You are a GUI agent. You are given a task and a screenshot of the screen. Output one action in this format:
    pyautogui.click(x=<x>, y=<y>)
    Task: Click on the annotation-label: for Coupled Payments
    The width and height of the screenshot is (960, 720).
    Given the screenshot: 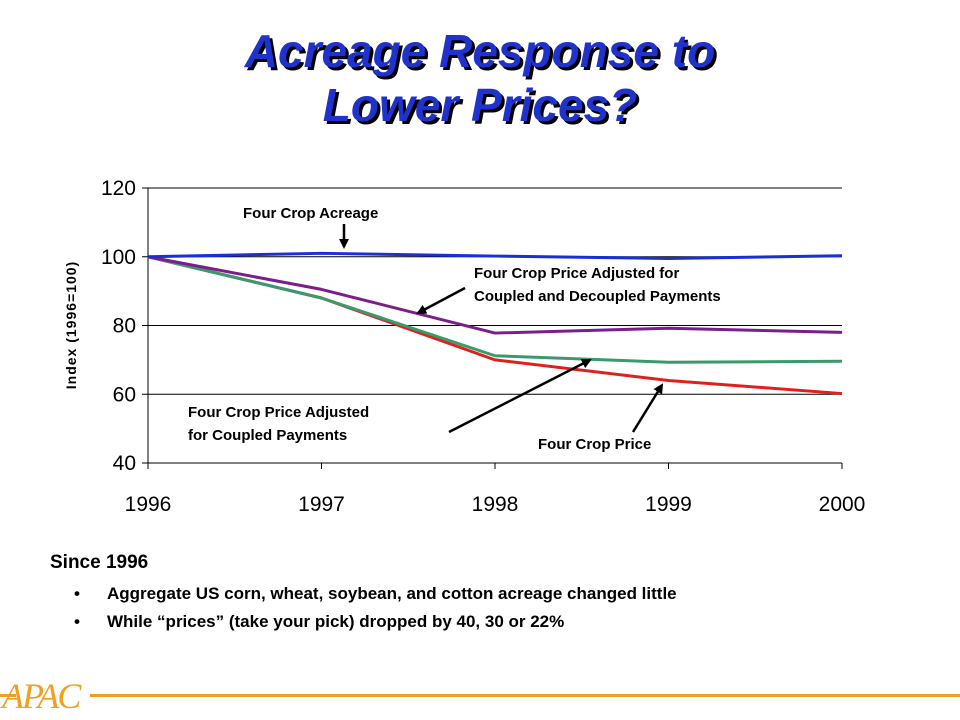 What is the action you would take?
    pyautogui.click(x=267, y=435)
    